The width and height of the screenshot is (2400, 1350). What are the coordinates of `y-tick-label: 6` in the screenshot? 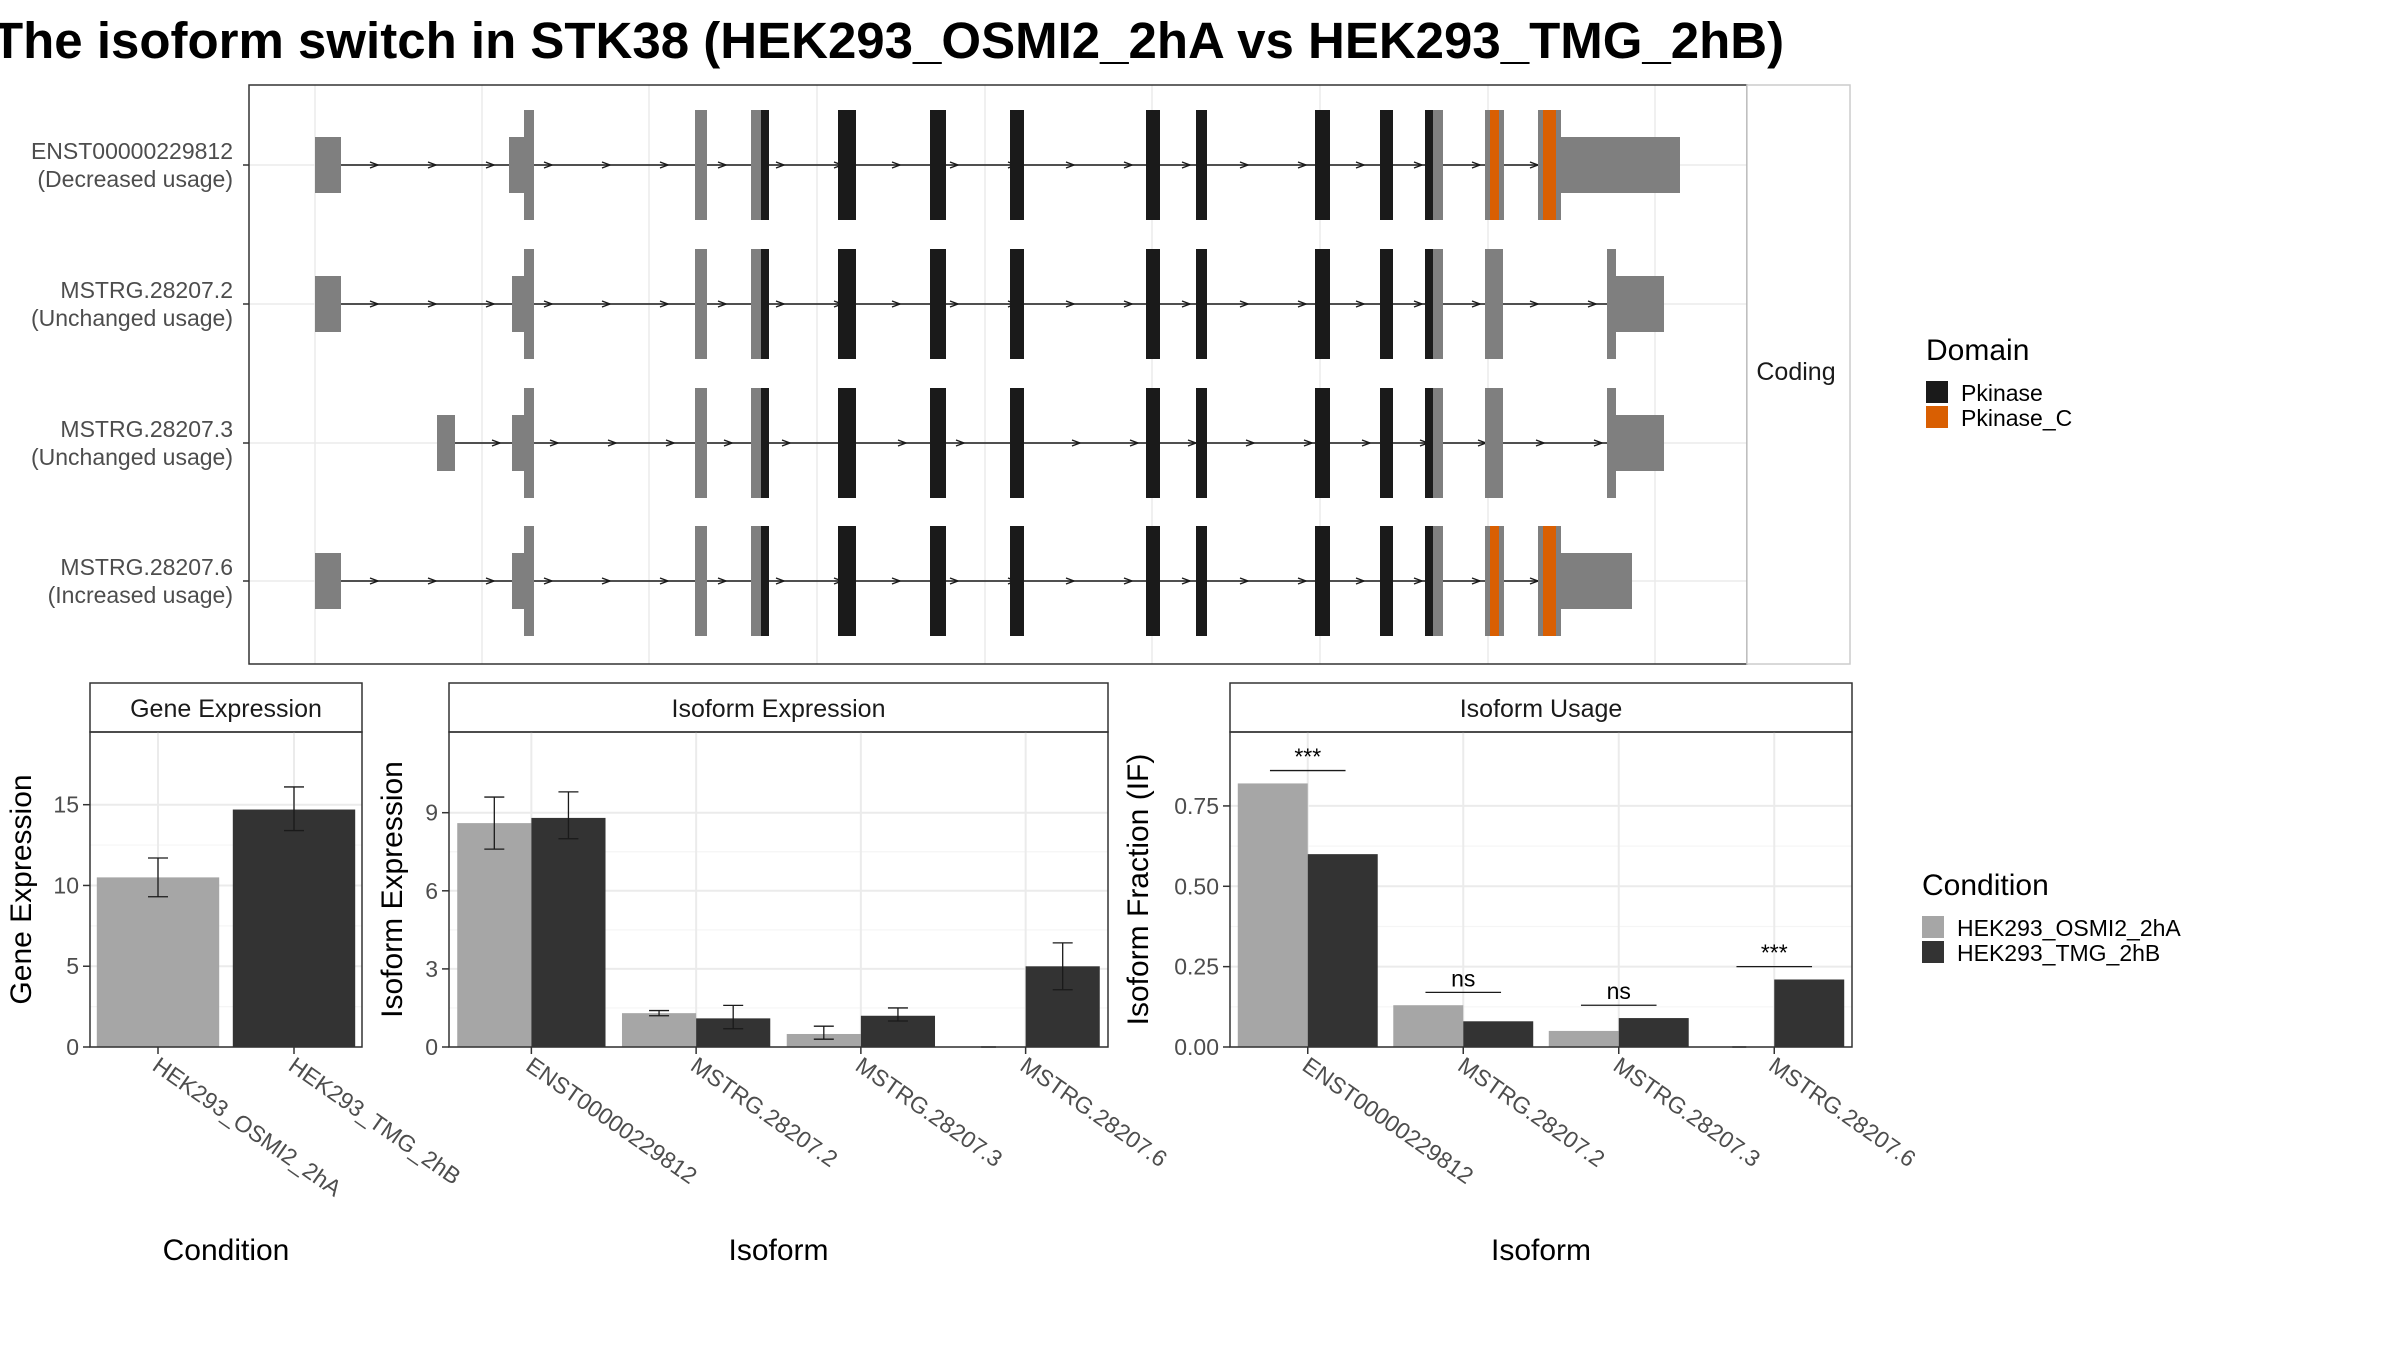 It's located at (431, 891).